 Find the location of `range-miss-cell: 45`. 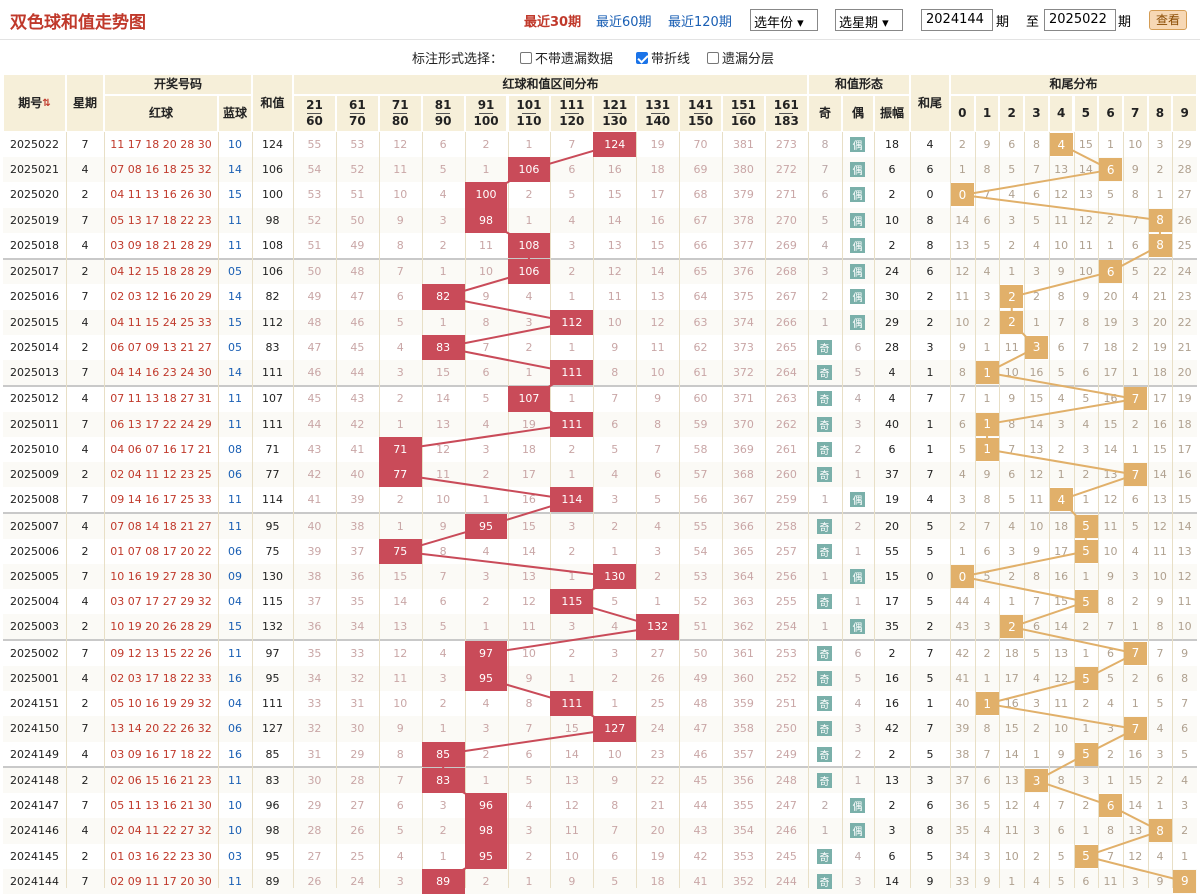

range-miss-cell: 45 is located at coordinates (357, 347).